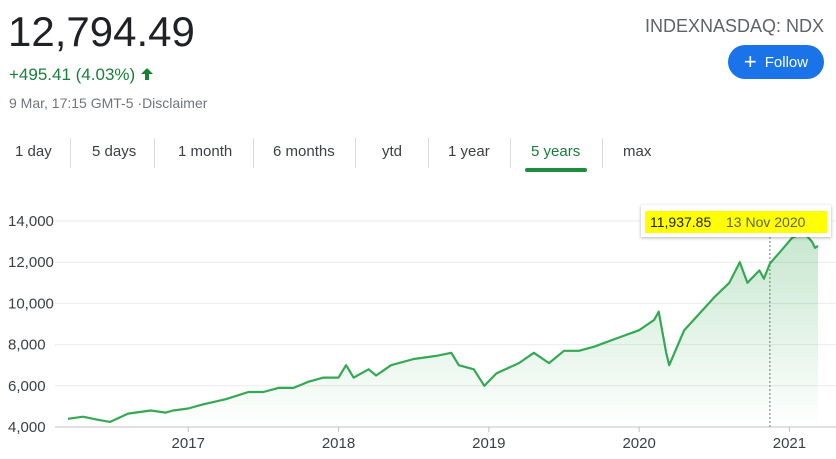 The height and width of the screenshot is (459, 836). What do you see at coordinates (114, 151) in the screenshot?
I see `range-tab: 5 days` at bounding box center [114, 151].